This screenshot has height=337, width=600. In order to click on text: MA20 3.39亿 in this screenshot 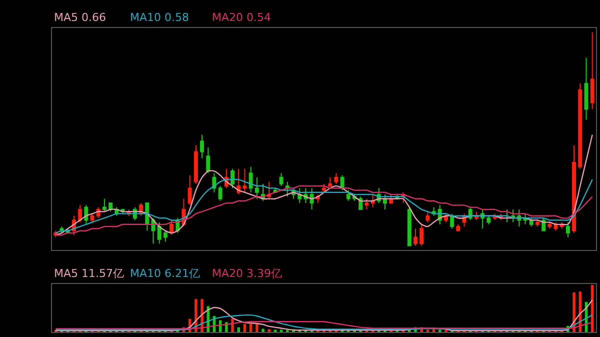, I will do `click(247, 273)`.